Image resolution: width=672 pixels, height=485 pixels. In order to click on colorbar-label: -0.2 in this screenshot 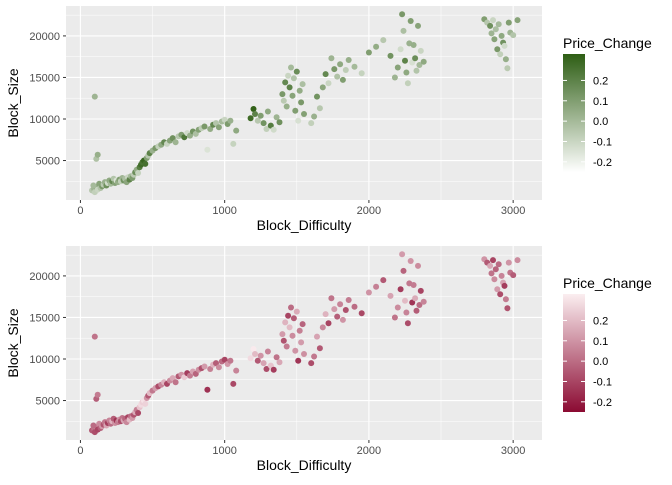, I will do `click(602, 163)`.